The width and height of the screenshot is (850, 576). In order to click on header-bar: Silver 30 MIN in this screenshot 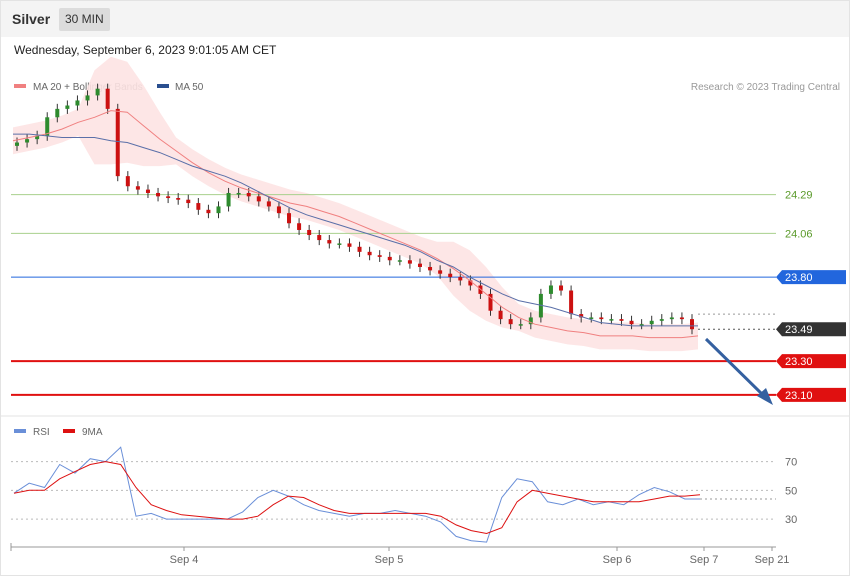, I will do `click(425, 19)`.